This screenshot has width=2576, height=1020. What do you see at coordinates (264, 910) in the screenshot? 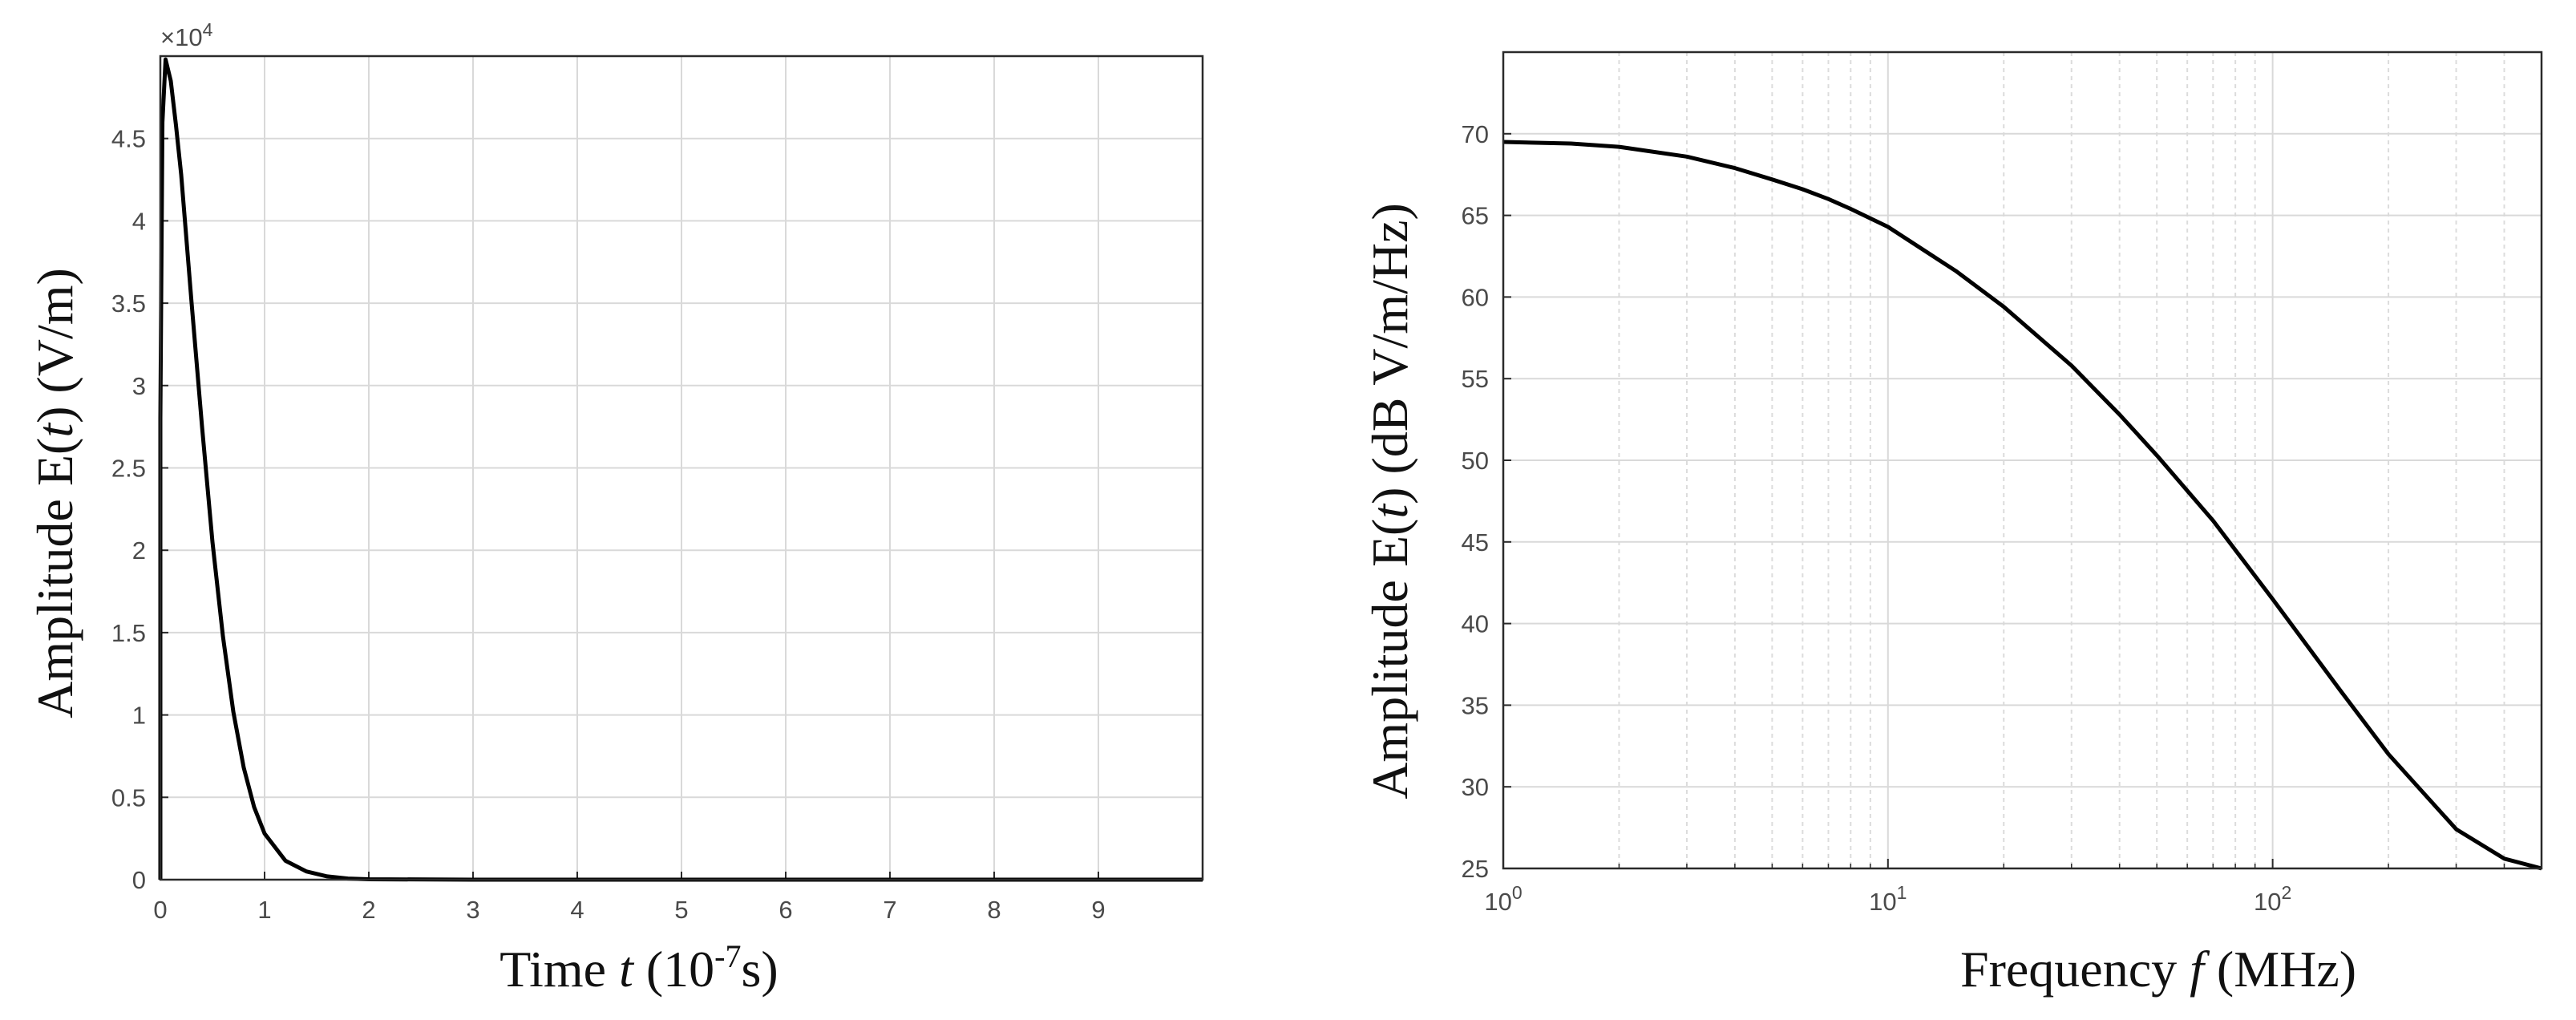
I see `x-tick-label: 1` at bounding box center [264, 910].